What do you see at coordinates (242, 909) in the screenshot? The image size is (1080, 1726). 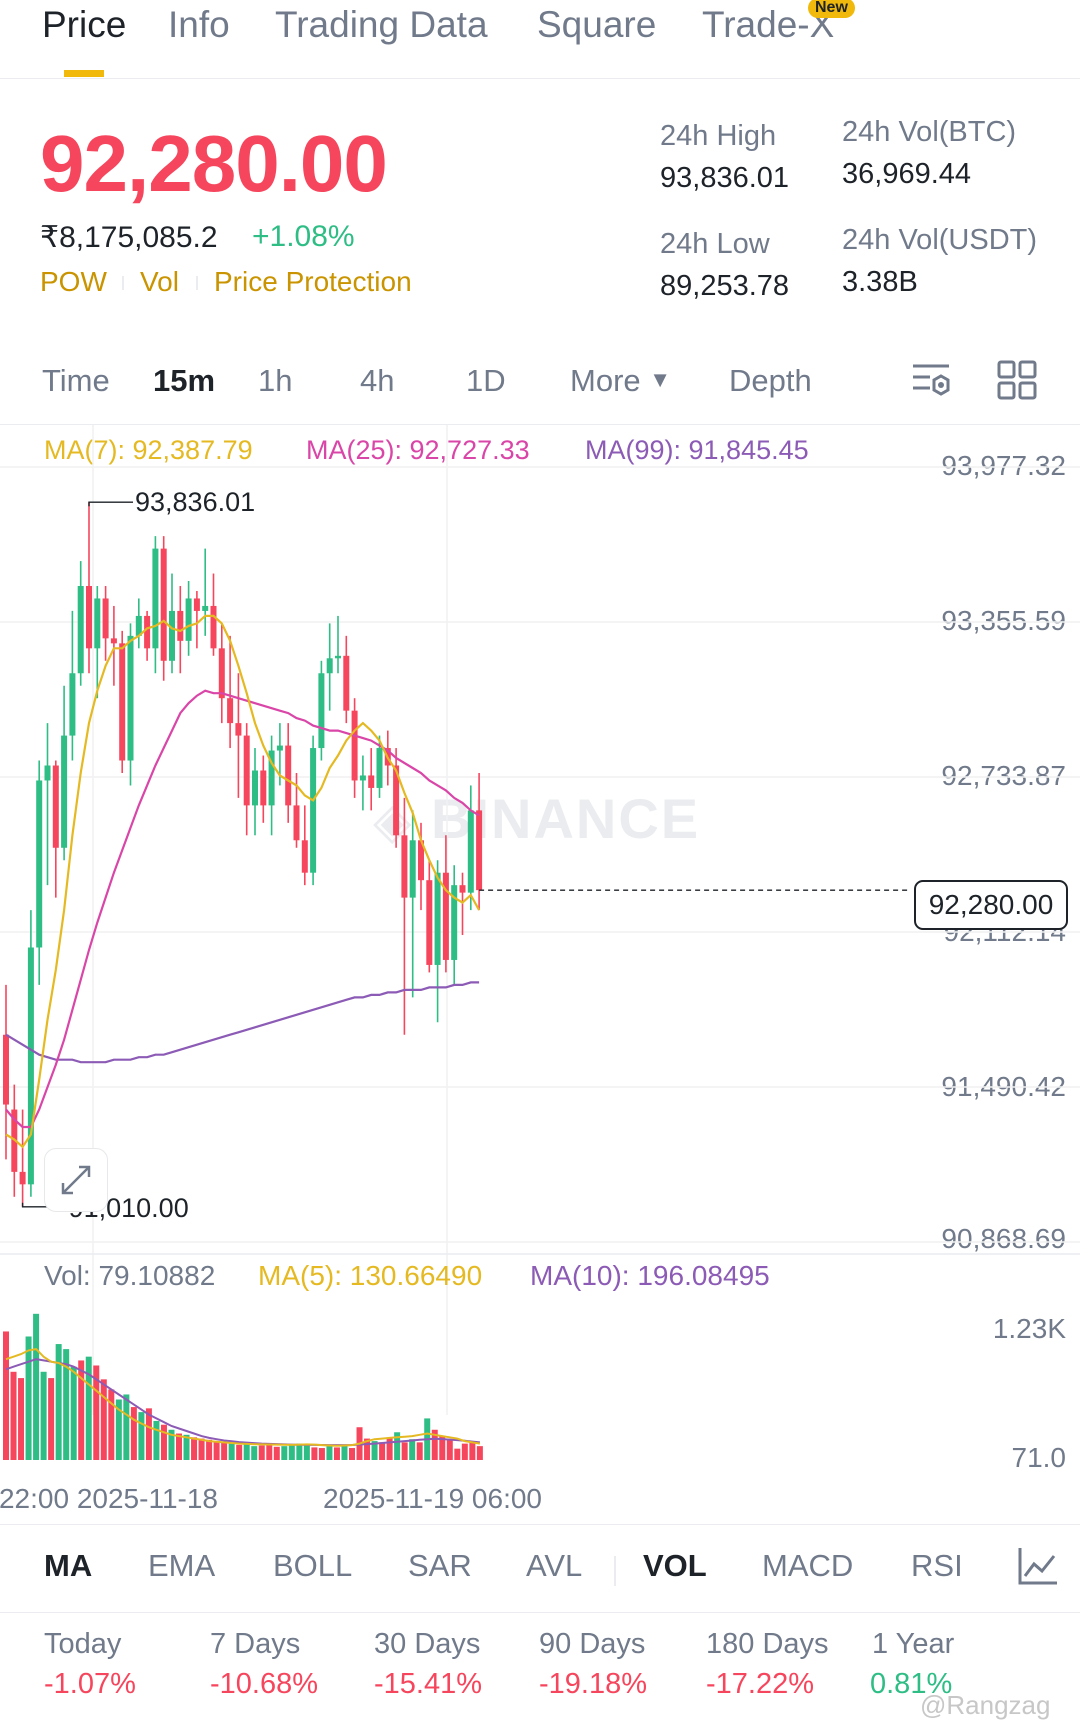 I see `ma25-line` at bounding box center [242, 909].